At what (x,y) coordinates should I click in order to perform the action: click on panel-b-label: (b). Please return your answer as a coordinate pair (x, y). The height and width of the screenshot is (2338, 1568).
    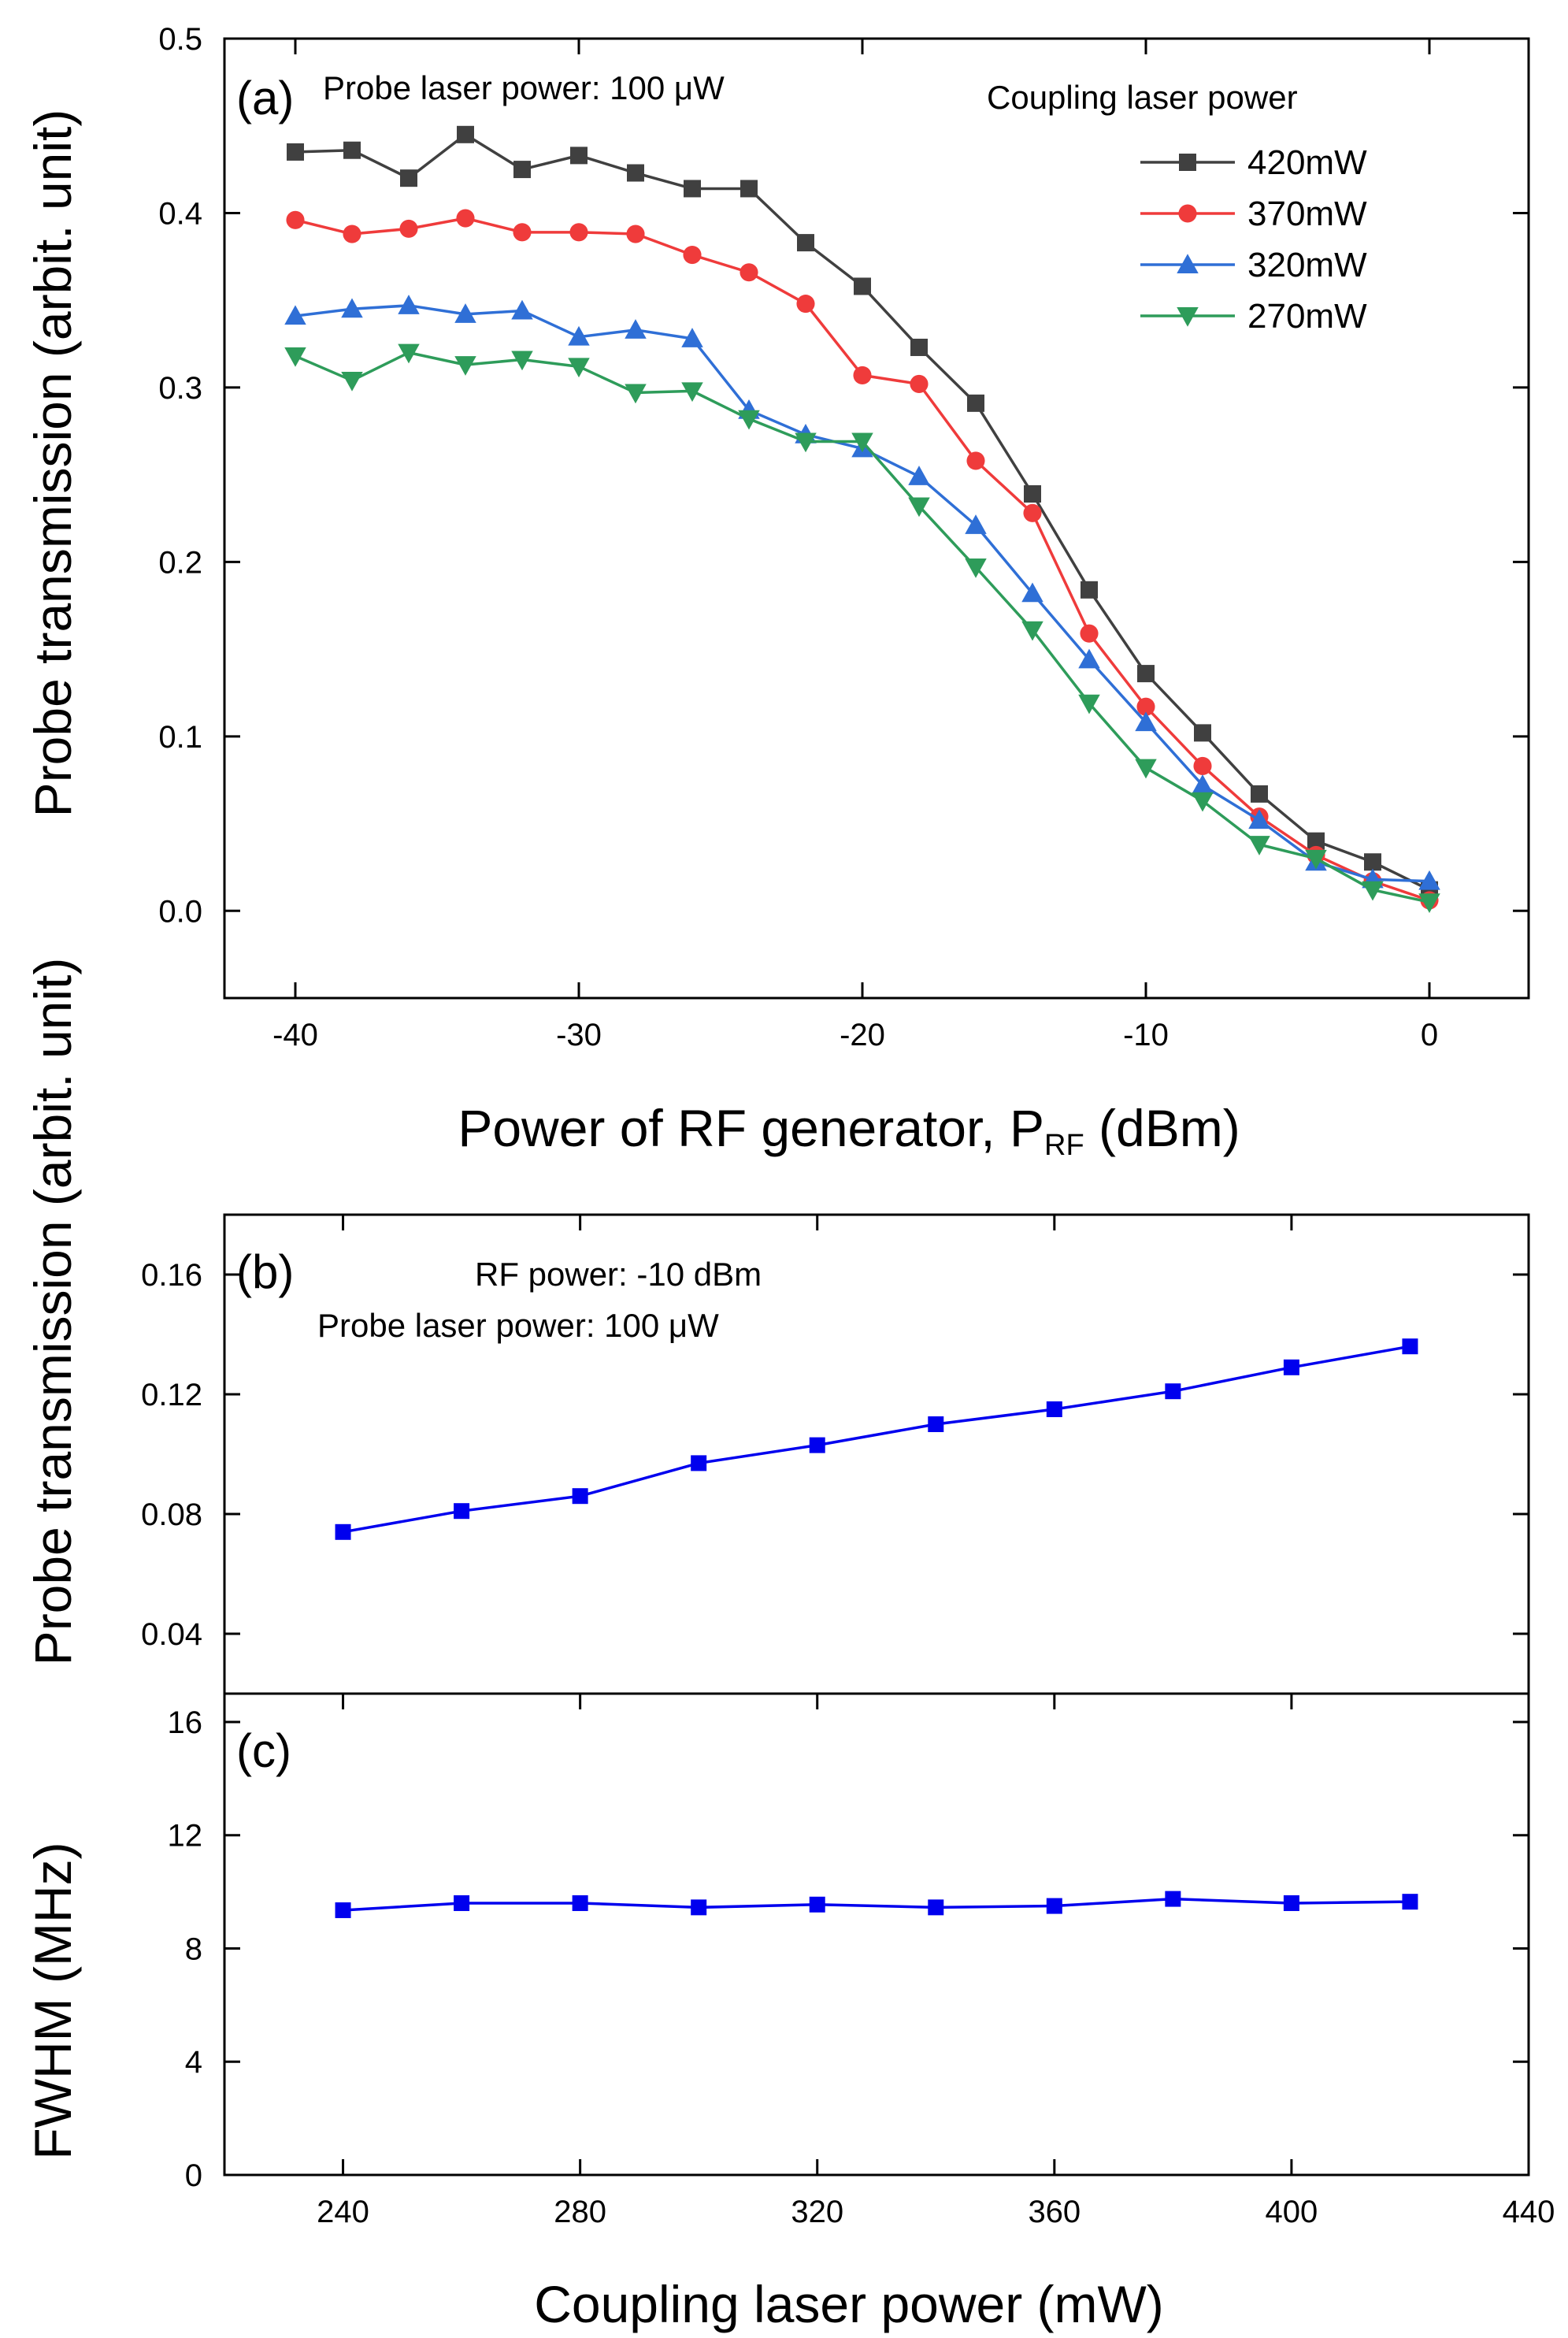
    Looking at the image, I should click on (265, 1271).